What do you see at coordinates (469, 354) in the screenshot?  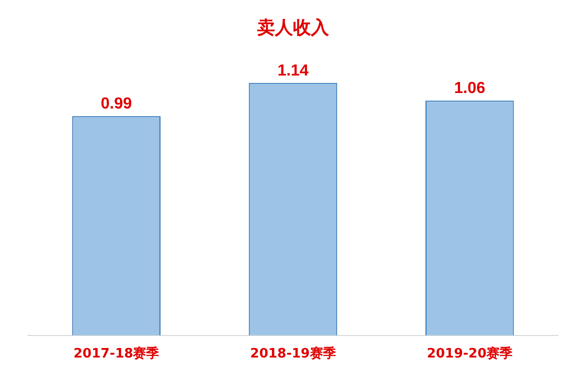 I see `x-tick-label: 2019-20赛季` at bounding box center [469, 354].